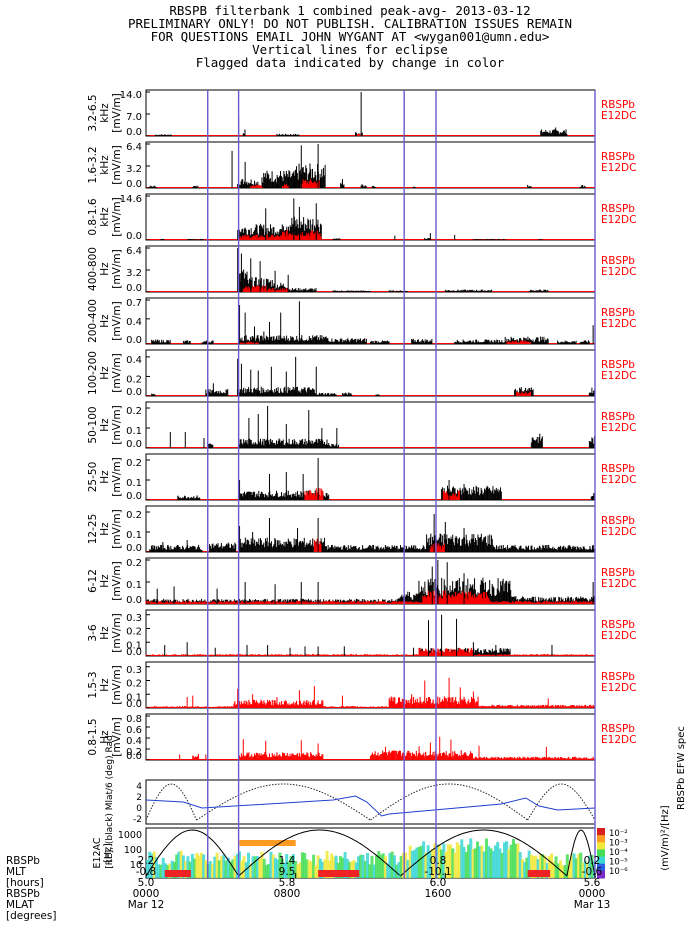 Image resolution: width=700 pixels, height=950 pixels. What do you see at coordinates (93, 581) in the screenshot?
I see `y-axis-label: 6-12` at bounding box center [93, 581].